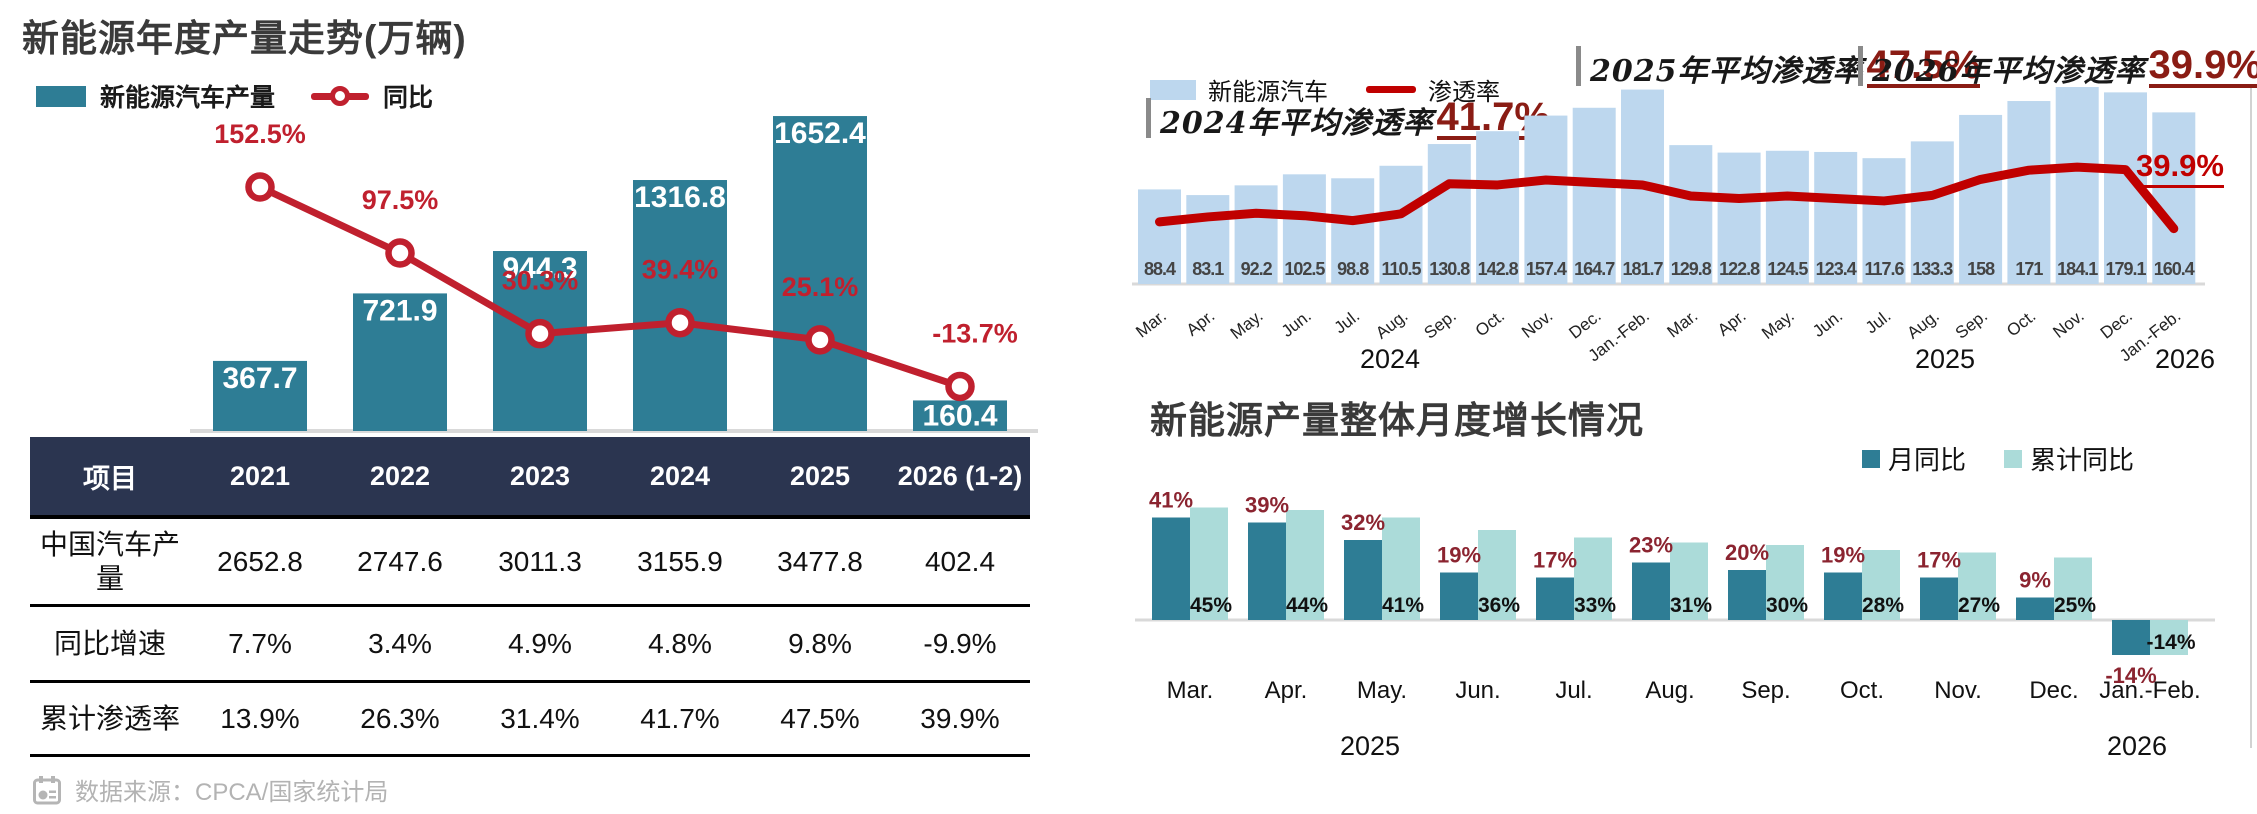 The image size is (2257, 814). Describe the element at coordinates (1727, 71) in the screenshot. I see `annotation-text: 2025年平均渗透率` at that location.